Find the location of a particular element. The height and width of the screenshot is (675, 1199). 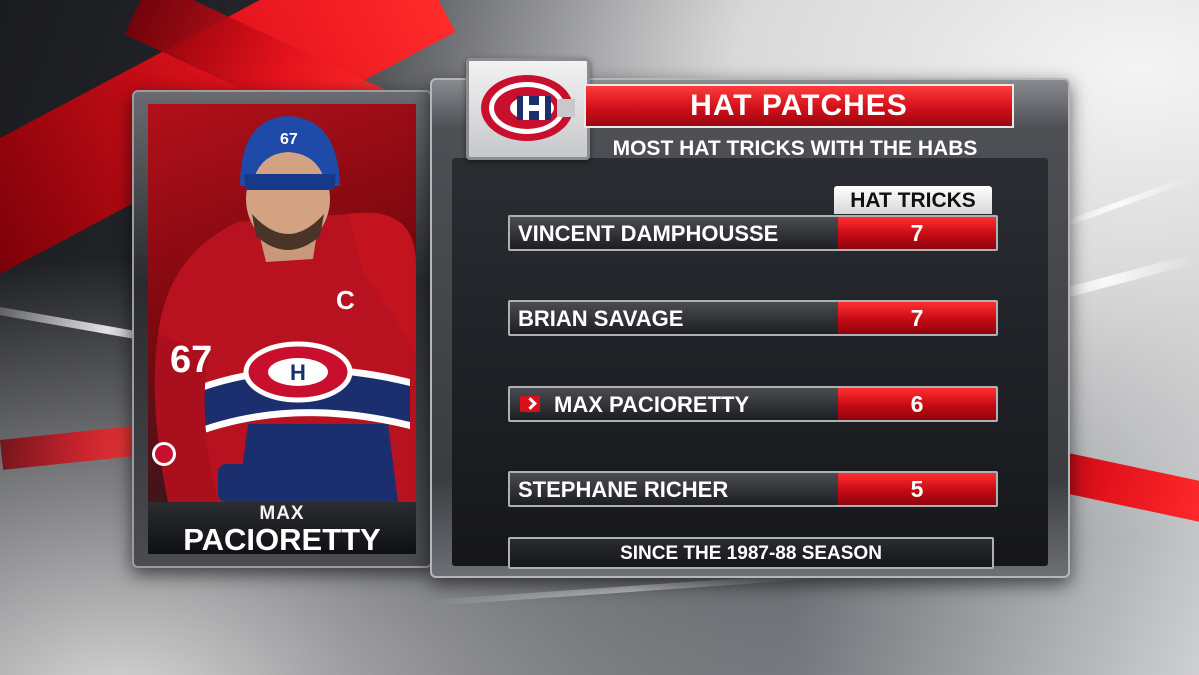

chevron-right-icon is located at coordinates (530, 404).